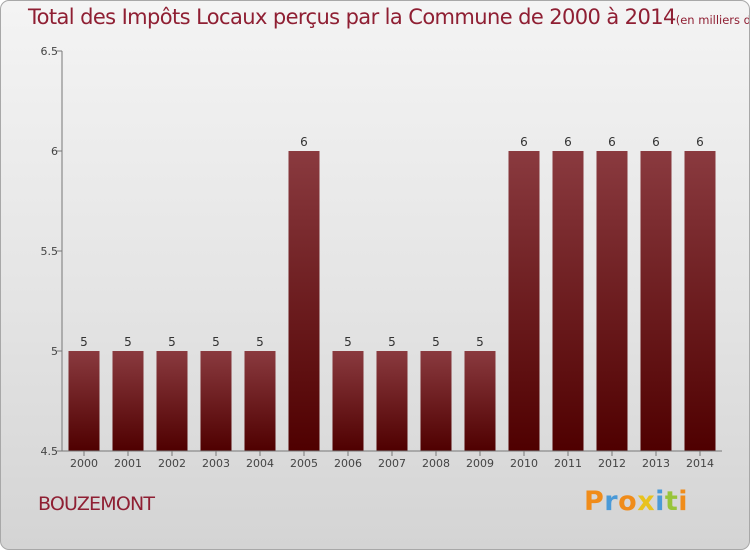 Image resolution: width=750 pixels, height=550 pixels. Describe the element at coordinates (594, 501) in the screenshot. I see `logo-letter: P` at that location.